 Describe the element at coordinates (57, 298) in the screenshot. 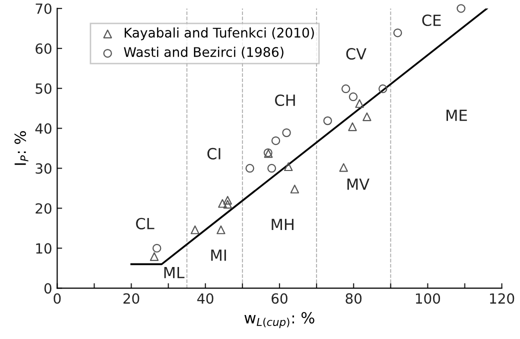

I see `x-tick-label: 0` at that location.